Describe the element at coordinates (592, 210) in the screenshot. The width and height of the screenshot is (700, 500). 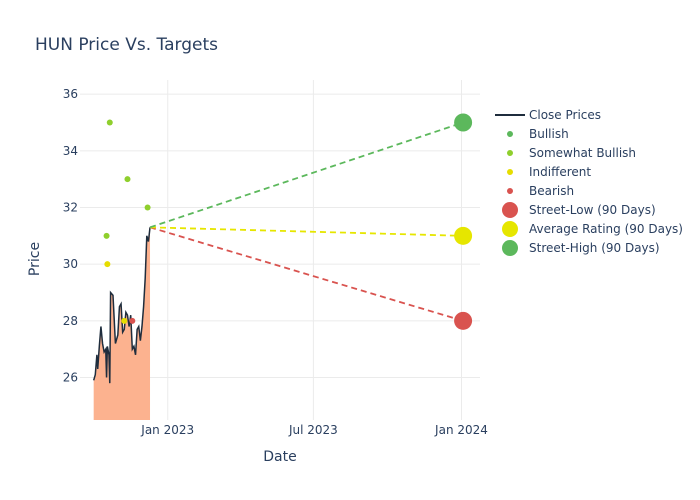
I see `legend-item-label: Street-Low (90 Days)` at that location.